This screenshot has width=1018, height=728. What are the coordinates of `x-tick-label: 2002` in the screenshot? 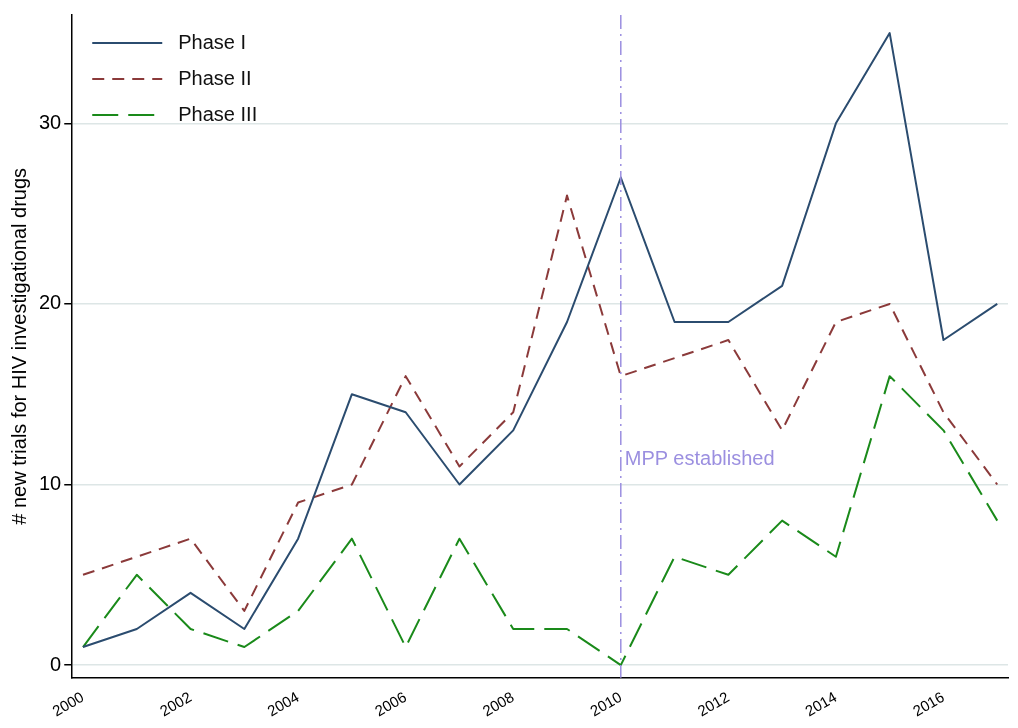 It's located at (175, 703).